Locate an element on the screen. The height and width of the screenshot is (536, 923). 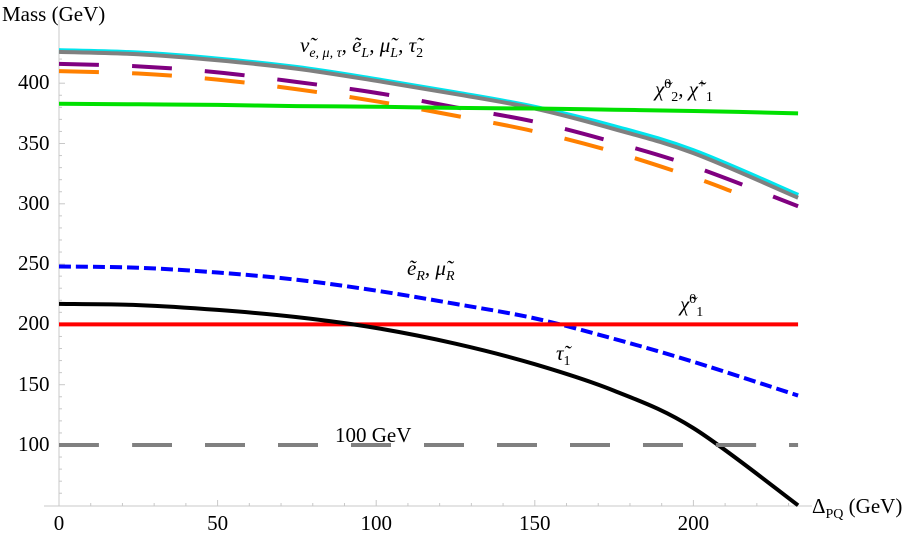
x-axis-label: ΔPQ (GeV) is located at coordinates (857, 509).